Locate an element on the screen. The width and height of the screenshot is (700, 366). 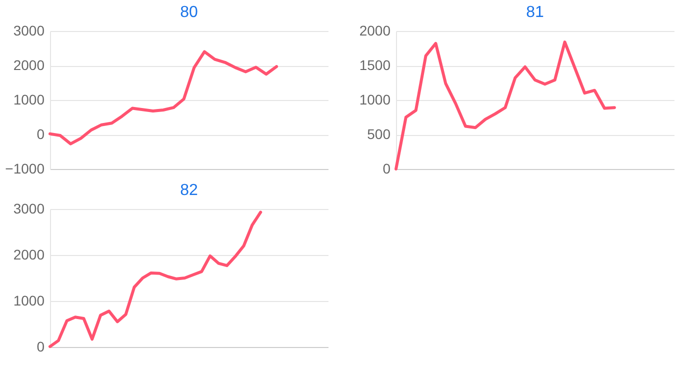
chart-title: 80 is located at coordinates (189, 12).